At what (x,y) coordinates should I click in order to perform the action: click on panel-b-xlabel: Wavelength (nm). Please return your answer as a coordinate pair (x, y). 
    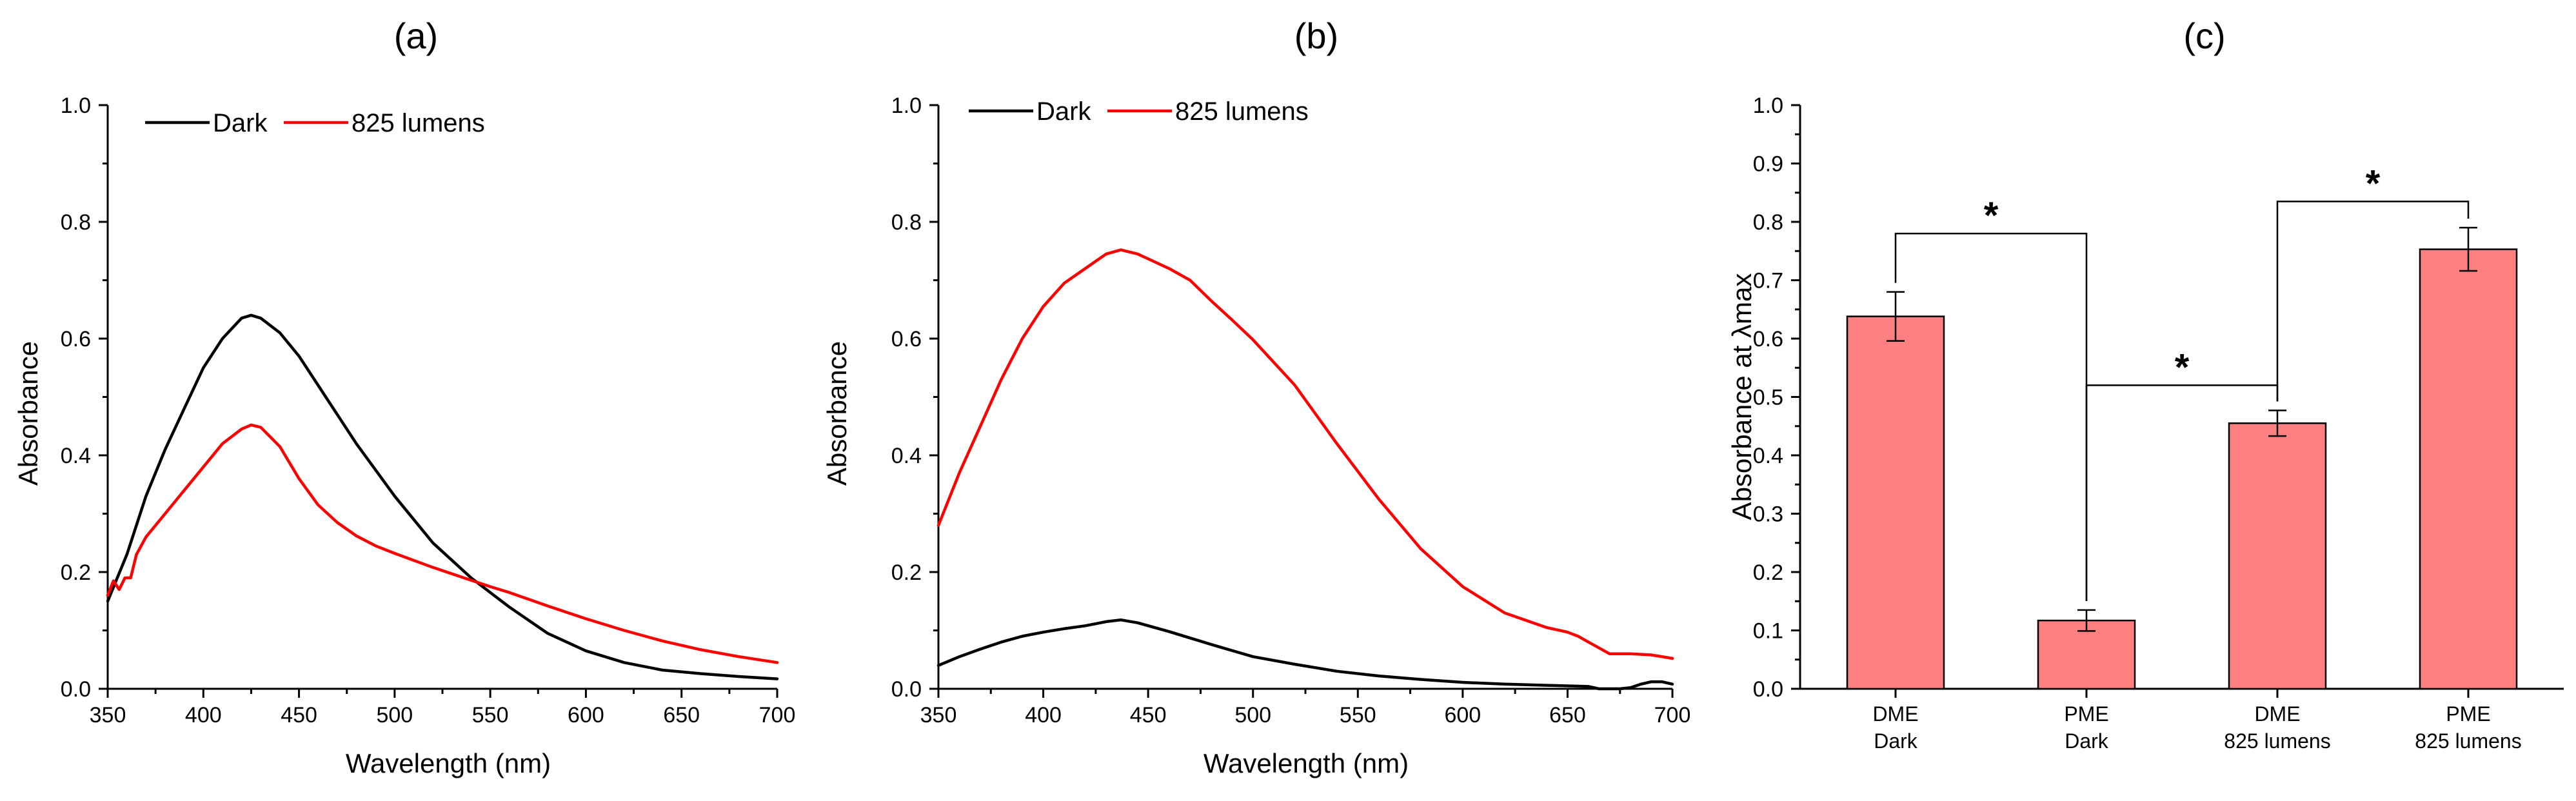
    Looking at the image, I should click on (1306, 763).